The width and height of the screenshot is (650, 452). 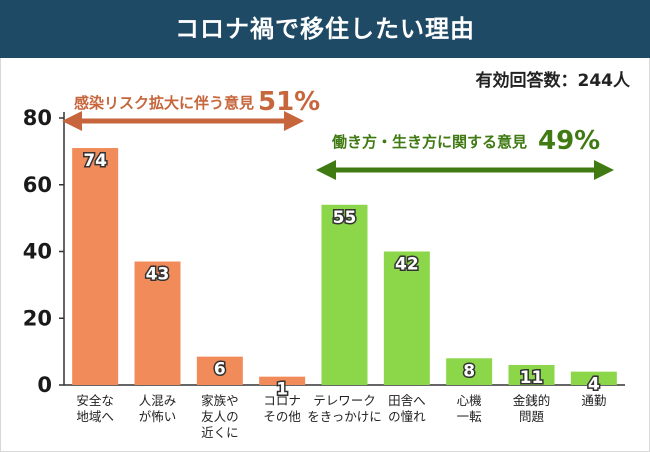 I want to click on annotation-b-text: 働き方・生き方に関する意見, so click(x=429, y=142).